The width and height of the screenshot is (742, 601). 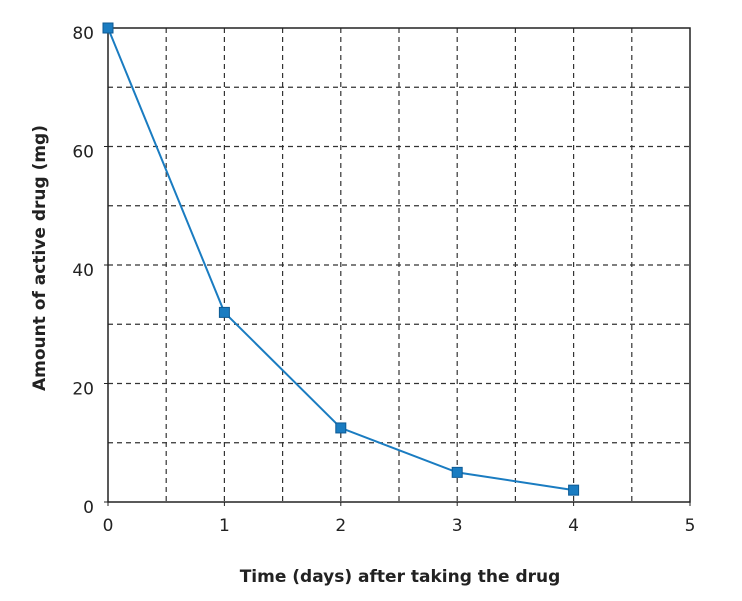 I want to click on x-tick-label: 0, so click(x=108, y=526).